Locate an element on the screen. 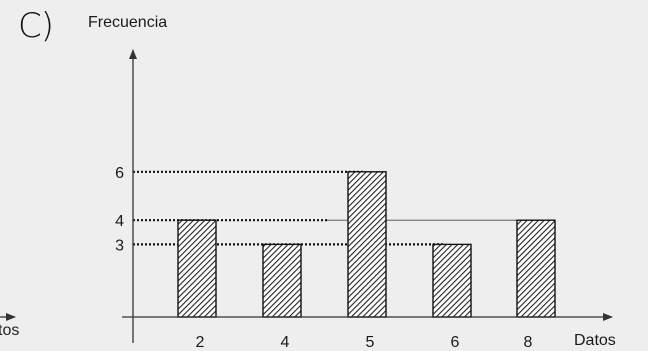  x-tick-2: 2 is located at coordinates (200, 342).